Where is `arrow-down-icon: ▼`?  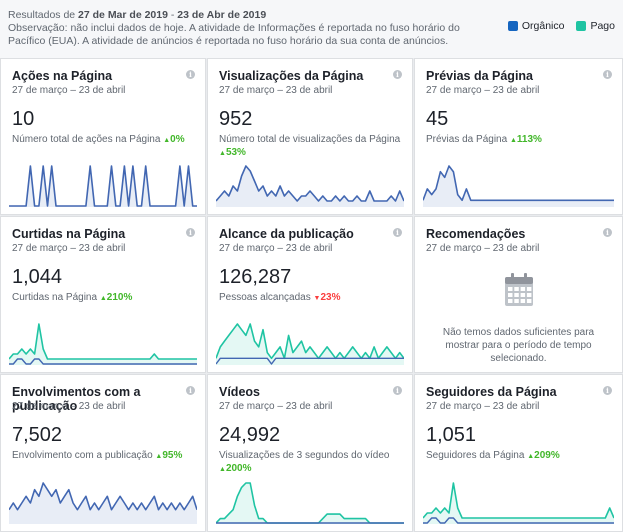
arrow-down-icon: ▼ is located at coordinates (317, 298).